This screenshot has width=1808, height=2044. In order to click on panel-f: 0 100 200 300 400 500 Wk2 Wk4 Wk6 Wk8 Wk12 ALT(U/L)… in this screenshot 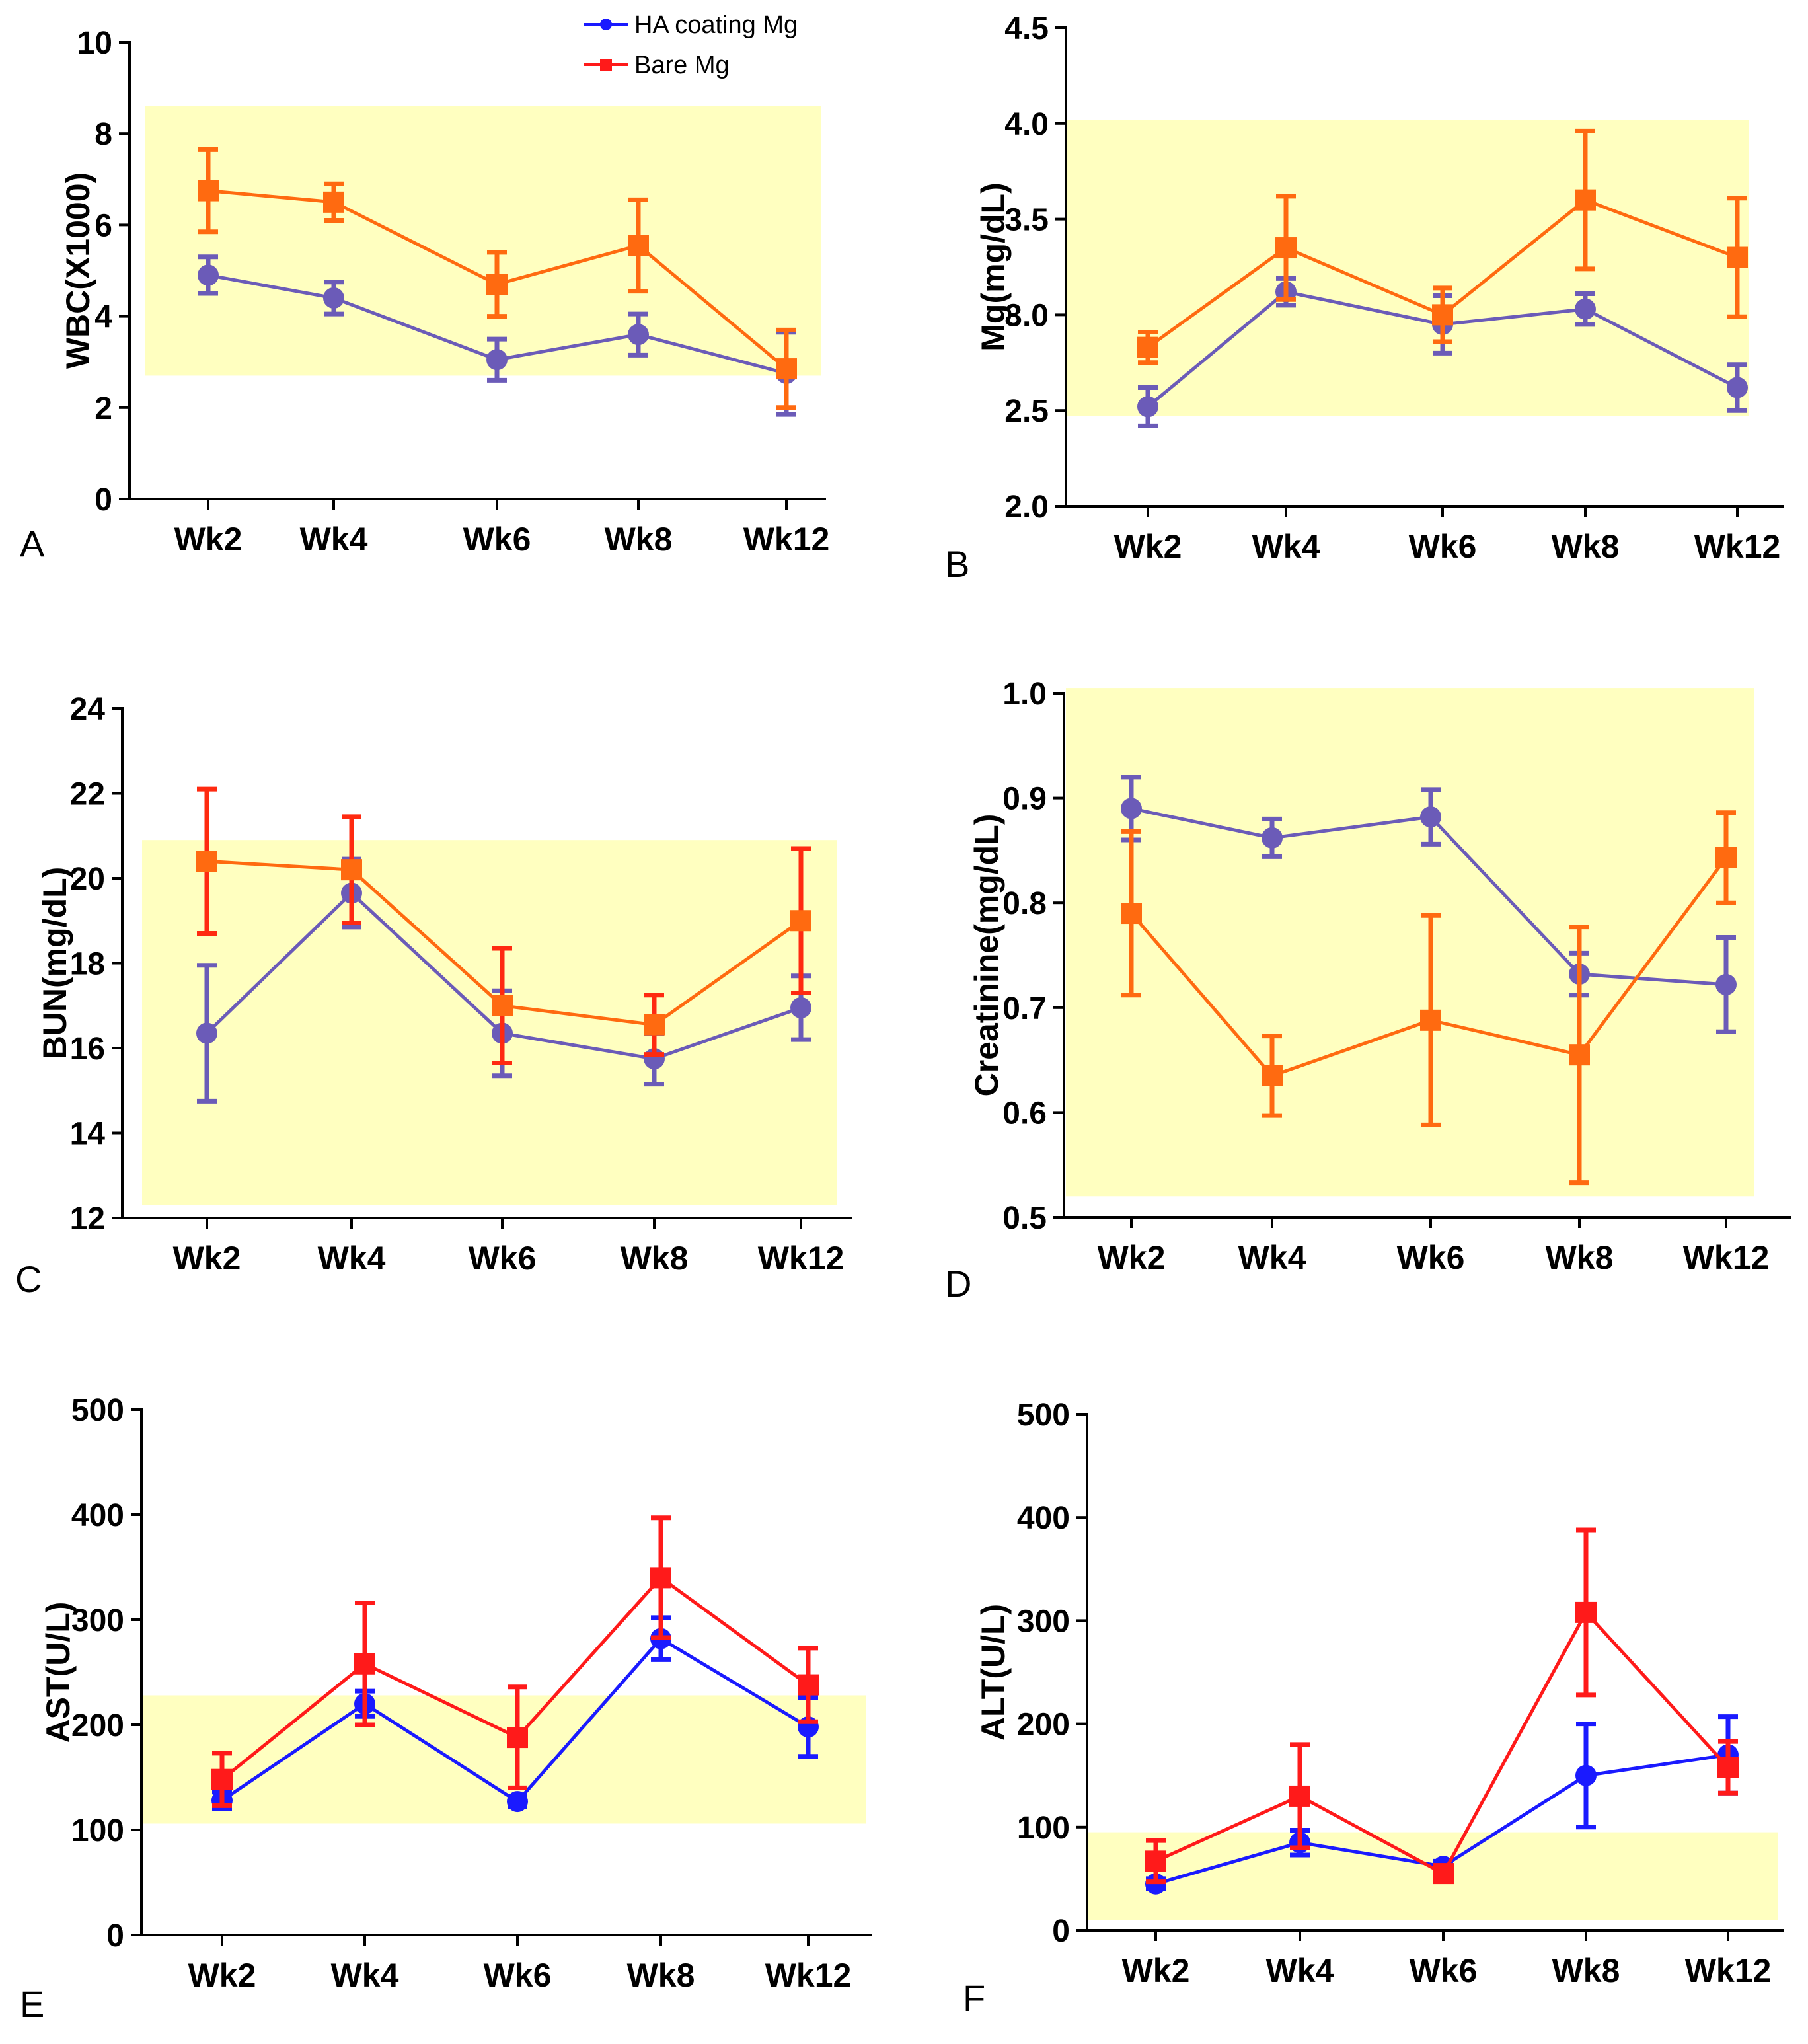, I will do `click(1373, 1708)`.